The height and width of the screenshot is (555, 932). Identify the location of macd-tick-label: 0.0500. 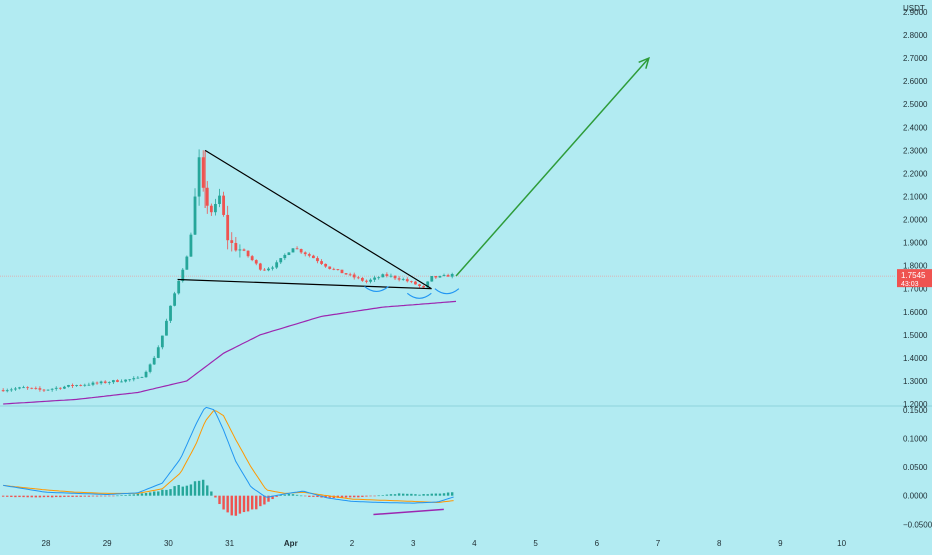
(915, 467).